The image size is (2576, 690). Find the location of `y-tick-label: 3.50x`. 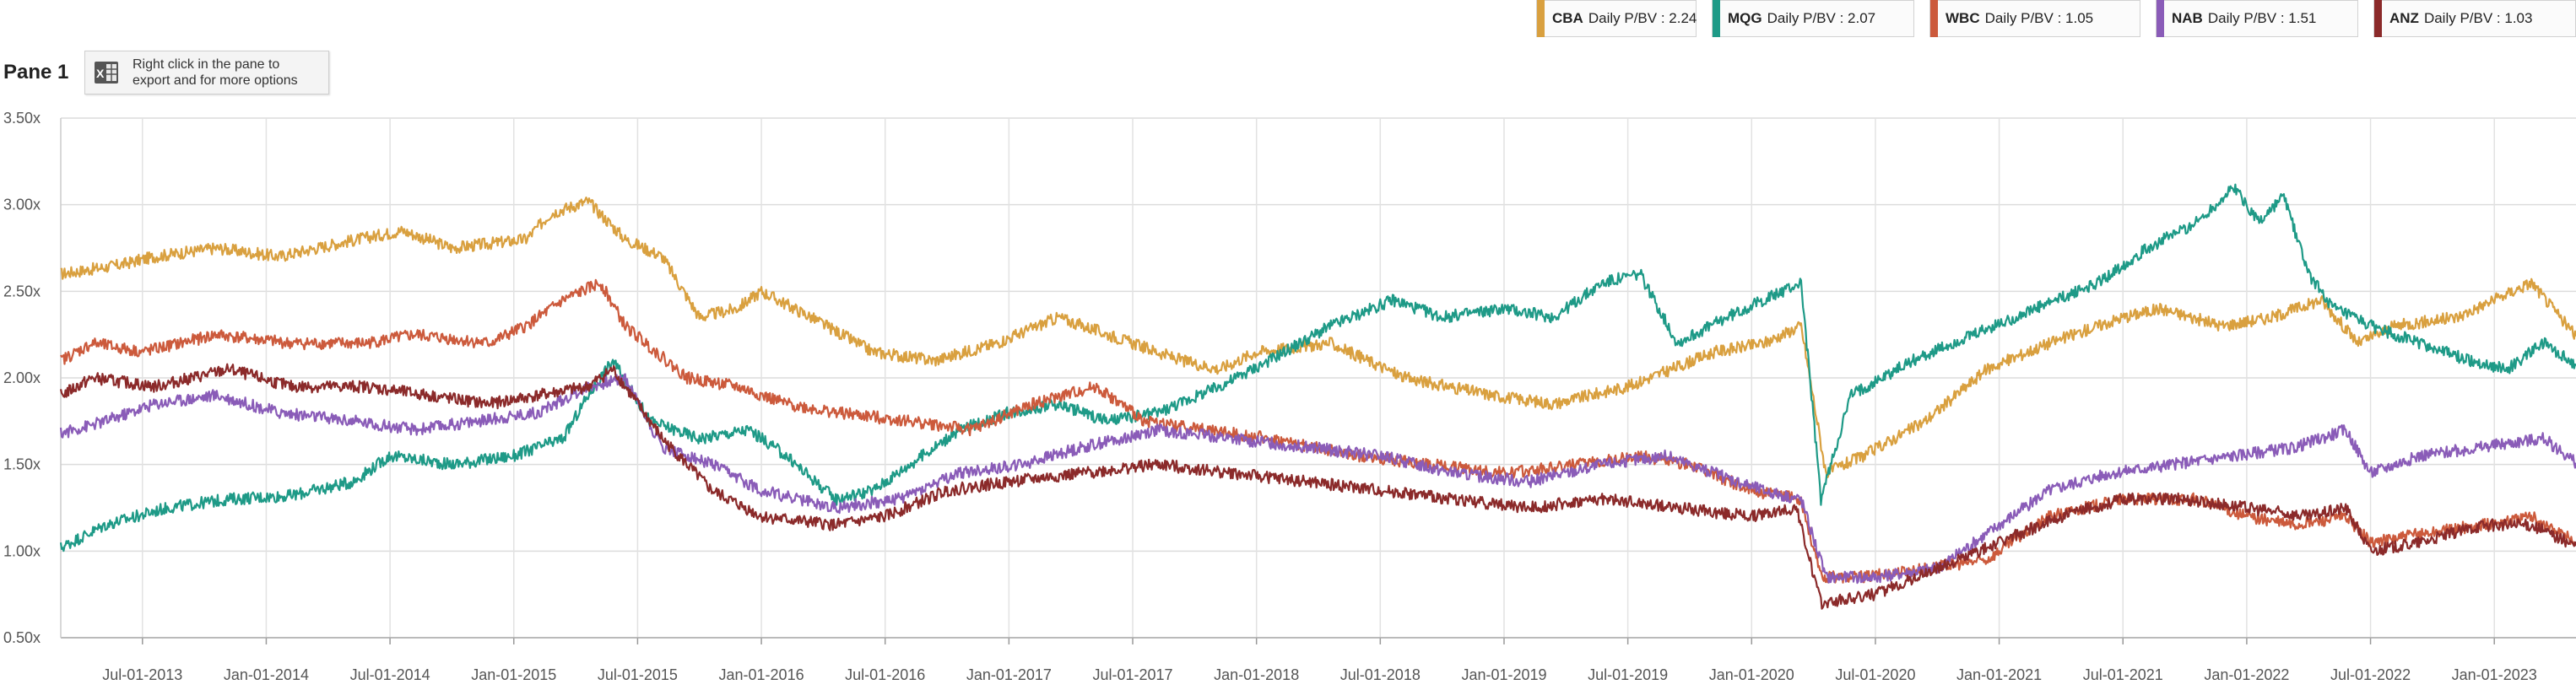

y-tick-label: 3.50x is located at coordinates (22, 118).